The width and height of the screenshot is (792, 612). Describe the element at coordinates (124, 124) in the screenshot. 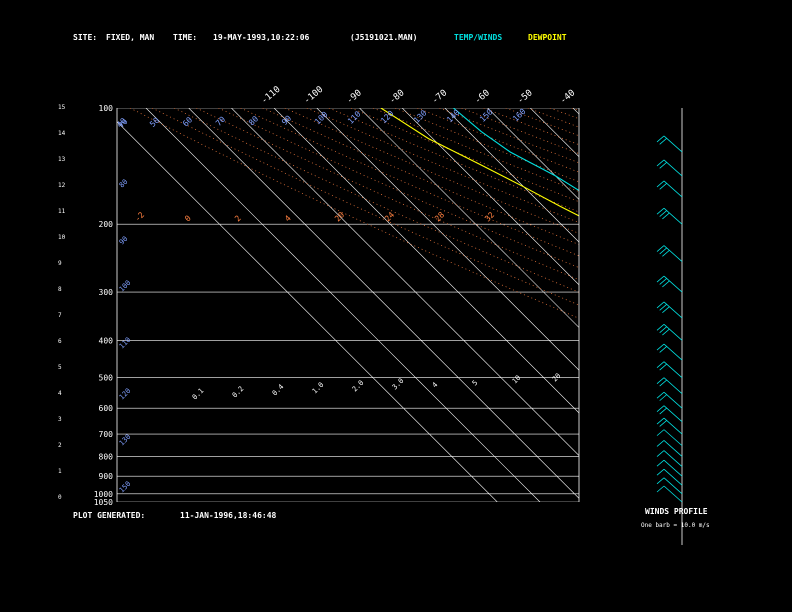

I see `left-column-label: 70` at that location.